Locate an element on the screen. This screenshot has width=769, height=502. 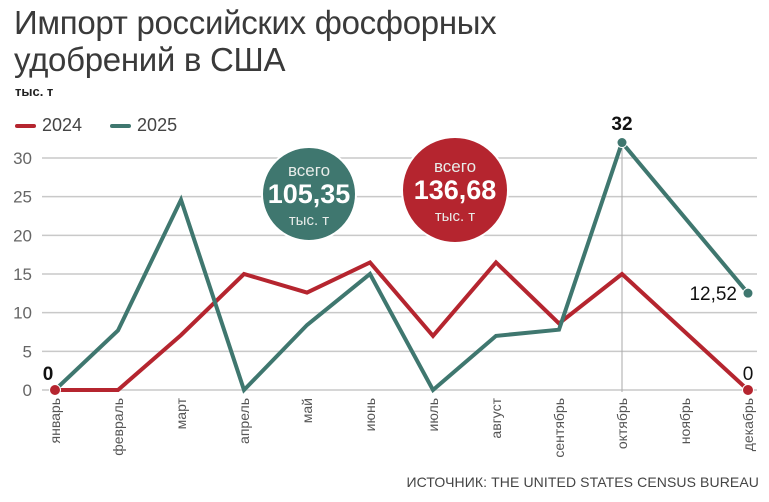
x-tick-label-6: июнь is located at coordinates (370, 414).